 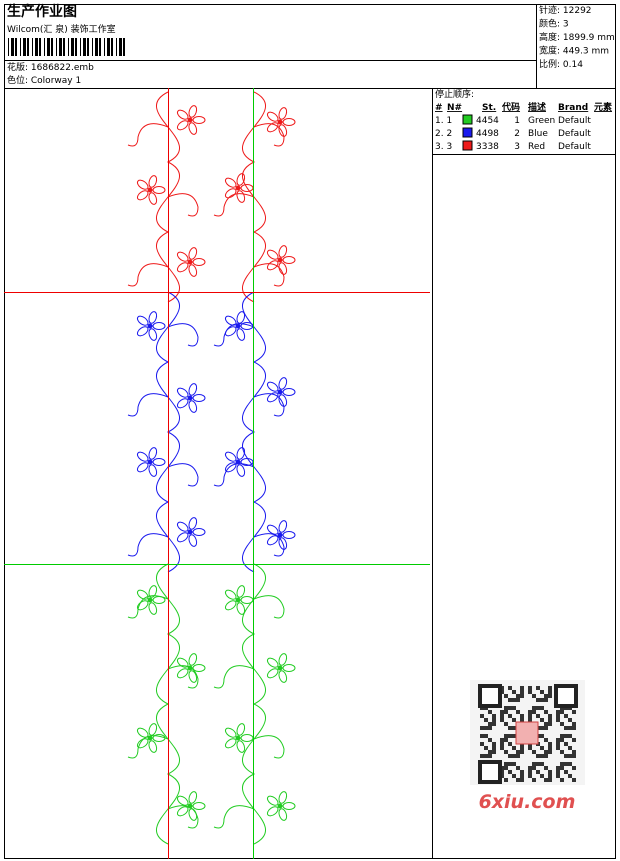 What do you see at coordinates (44, 80) in the screenshot?
I see `colorway: 色位: Colorway 1` at bounding box center [44, 80].